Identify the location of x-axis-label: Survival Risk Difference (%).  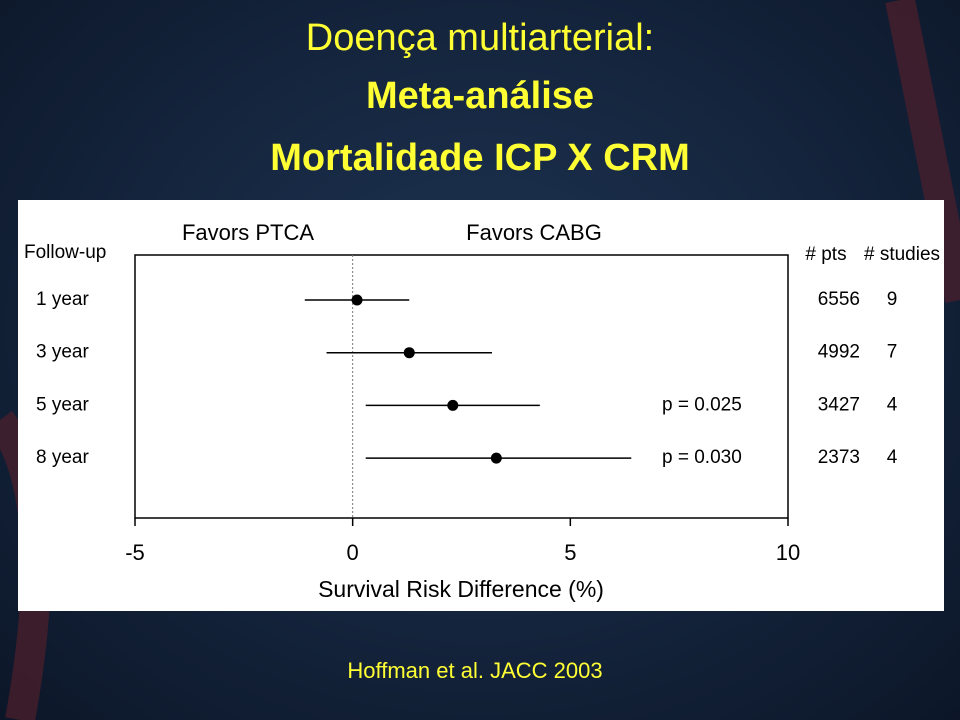
(461, 589).